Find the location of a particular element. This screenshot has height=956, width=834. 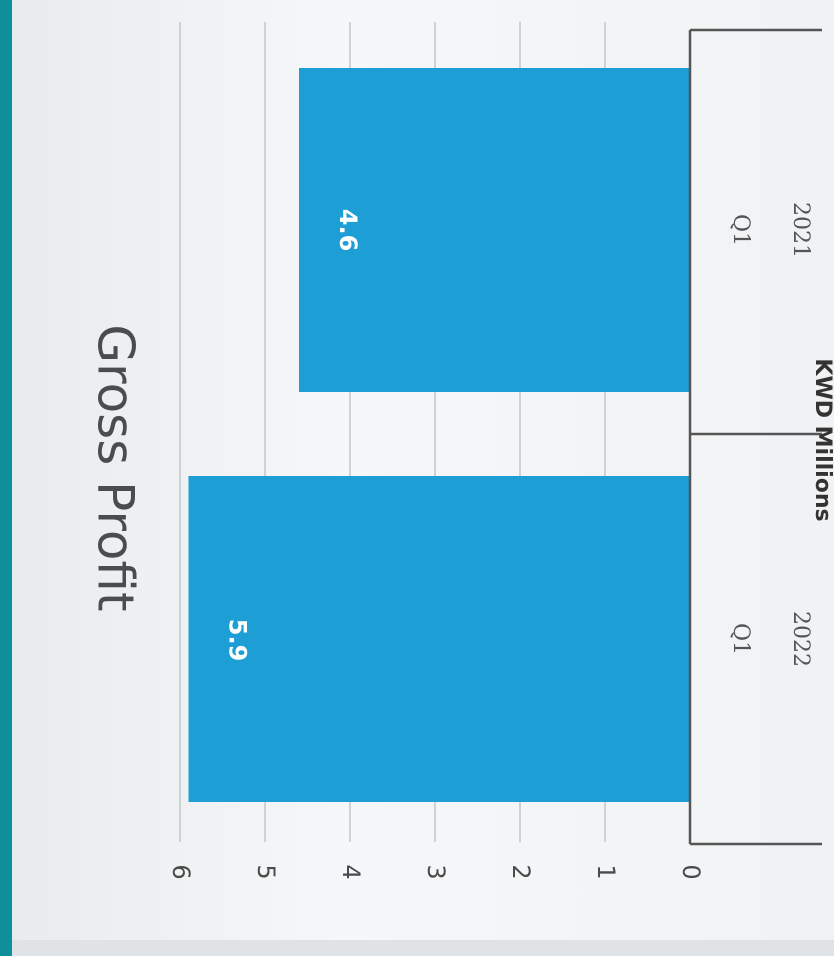

y-tick-label: 5 is located at coordinates (266, 871).